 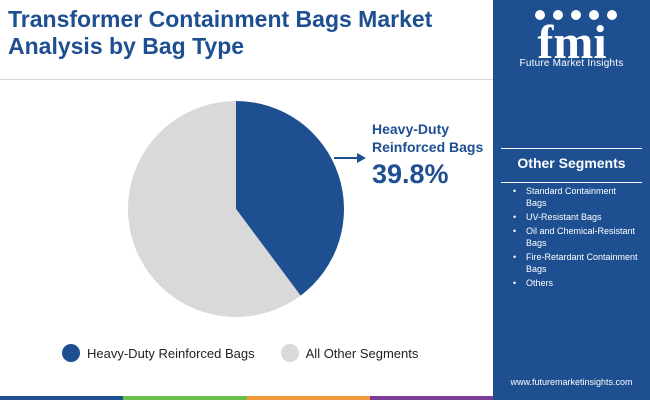 What do you see at coordinates (571, 197) in the screenshot?
I see `segment-item: Standard Containment Bags` at bounding box center [571, 197].